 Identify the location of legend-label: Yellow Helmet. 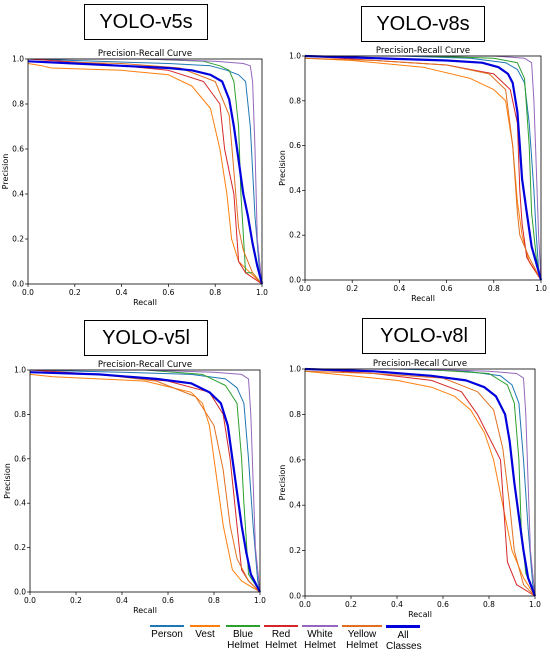
(362, 640).